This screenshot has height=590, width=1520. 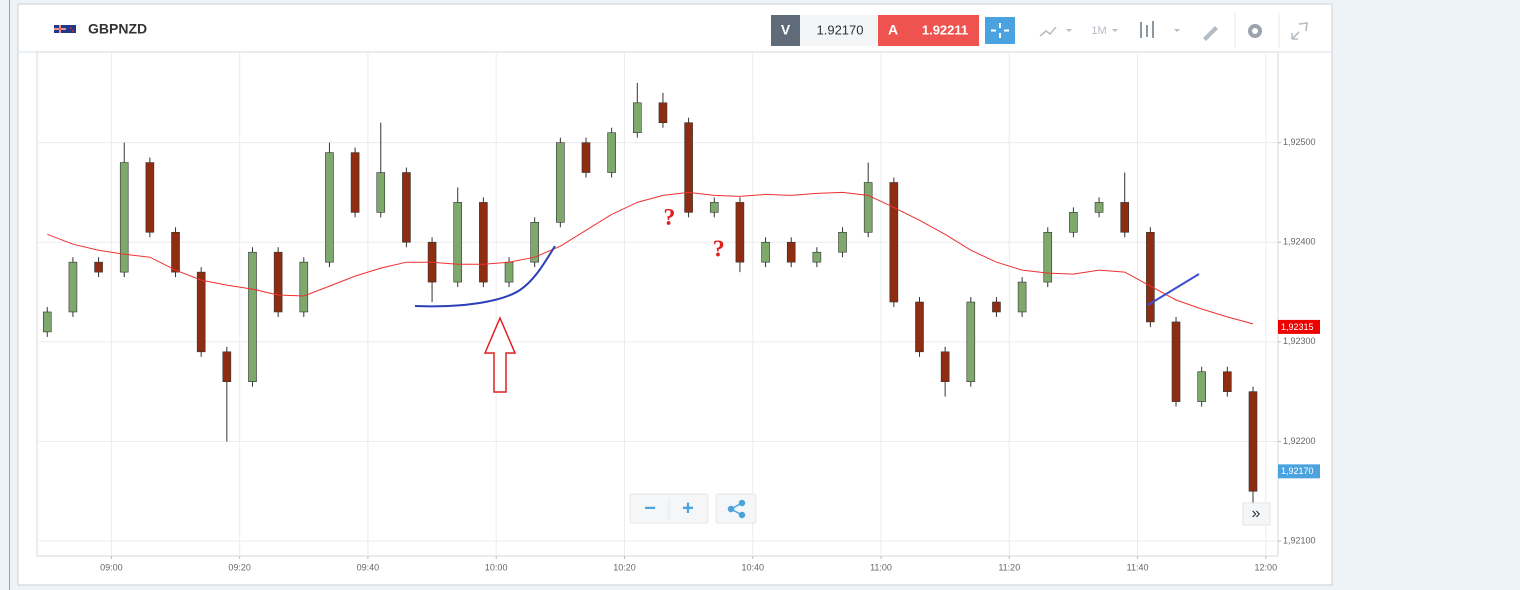 What do you see at coordinates (945, 29) in the screenshot?
I see `buy-price: 1.92211` at bounding box center [945, 29].